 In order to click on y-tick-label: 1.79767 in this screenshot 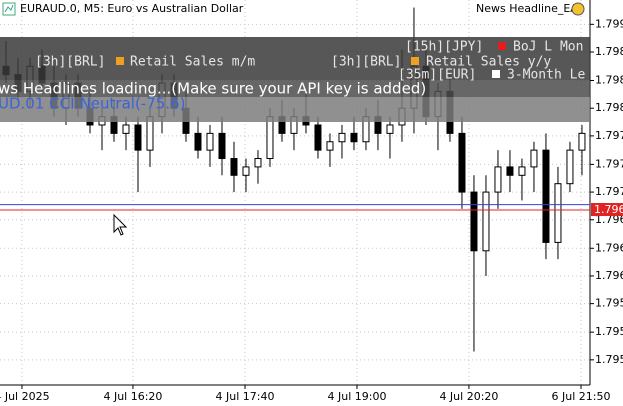, I will do `click(609, 135)`.